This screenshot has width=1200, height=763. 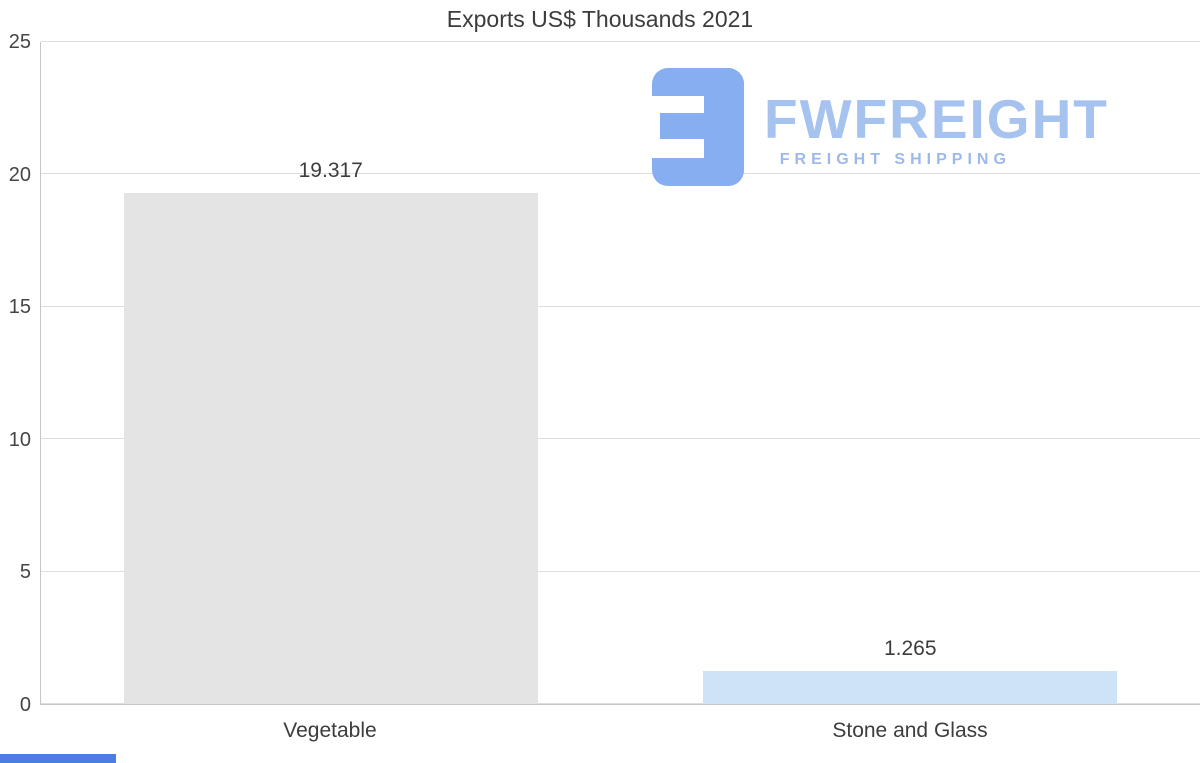 I want to click on y-axis: 0 5 10 15 20 25, so click(x=20, y=373).